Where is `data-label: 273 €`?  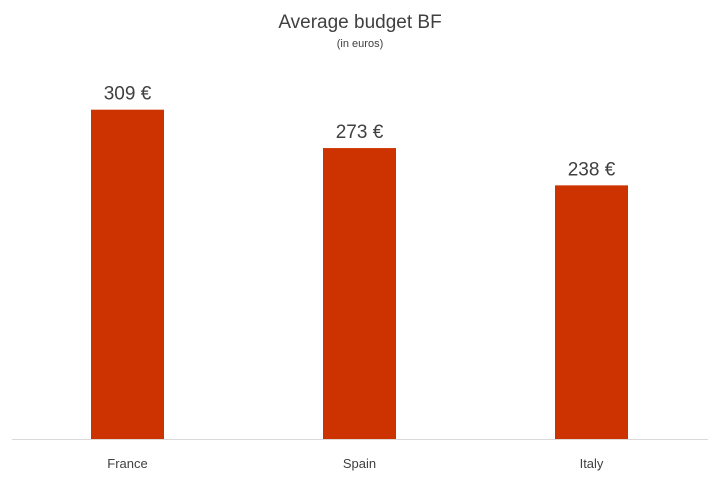
data-label: 273 € is located at coordinates (360, 132).